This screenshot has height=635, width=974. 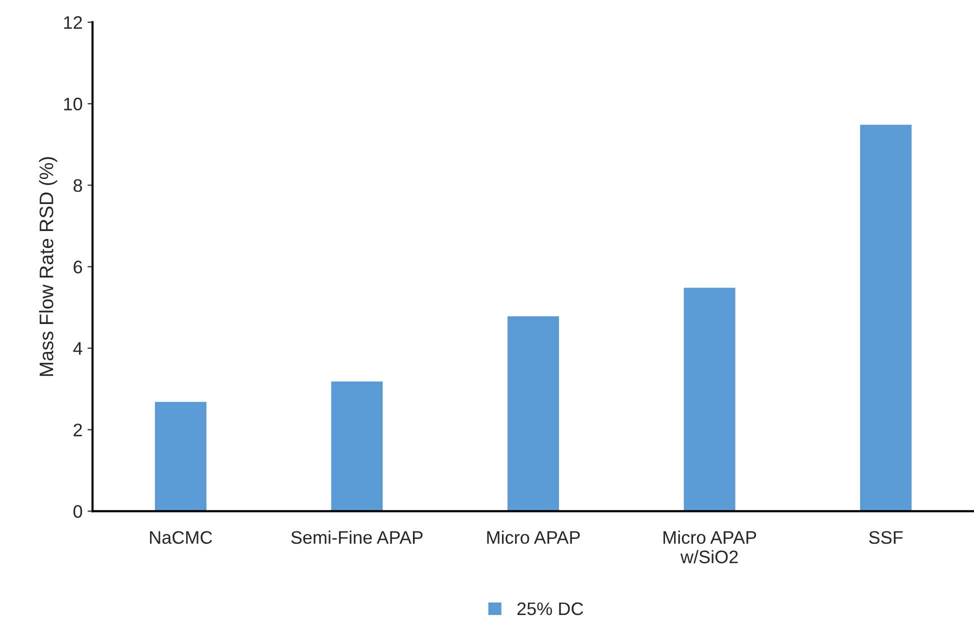 I want to click on x-tick-label: Micro APAP w/SiO2, so click(x=710, y=547).